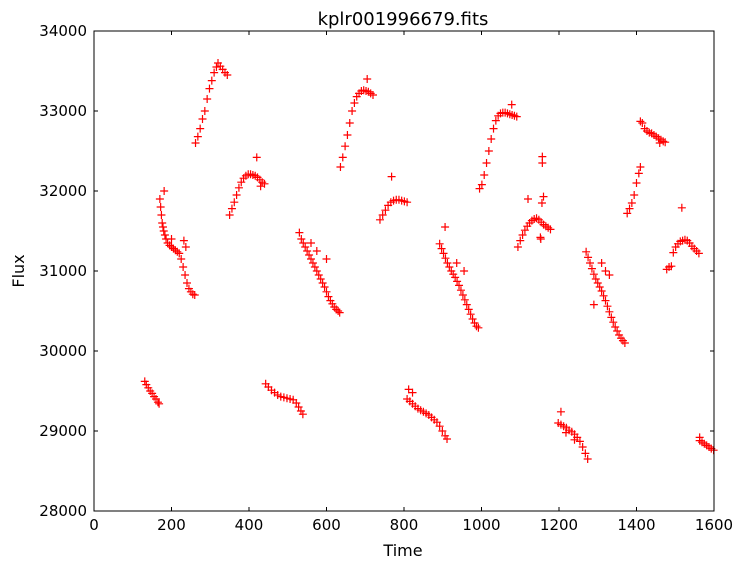 The height and width of the screenshot is (570, 744). What do you see at coordinates (63, 511) in the screenshot?
I see `y-tick-label: 28000` at bounding box center [63, 511].